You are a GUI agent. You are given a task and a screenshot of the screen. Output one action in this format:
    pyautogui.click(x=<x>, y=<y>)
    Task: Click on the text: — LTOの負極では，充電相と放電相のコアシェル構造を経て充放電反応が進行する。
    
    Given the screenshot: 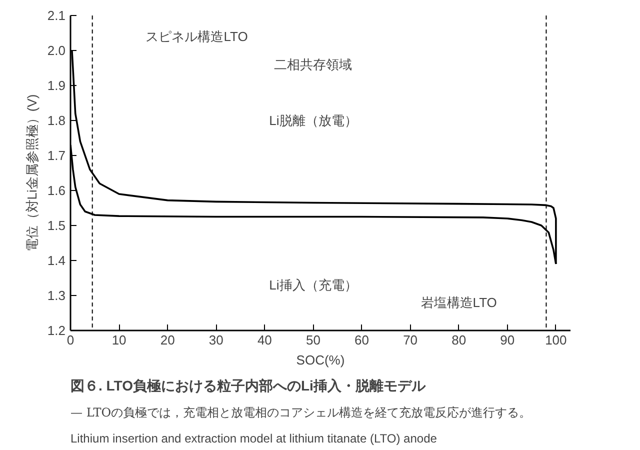 What is the action you would take?
    pyautogui.click(x=301, y=413)
    